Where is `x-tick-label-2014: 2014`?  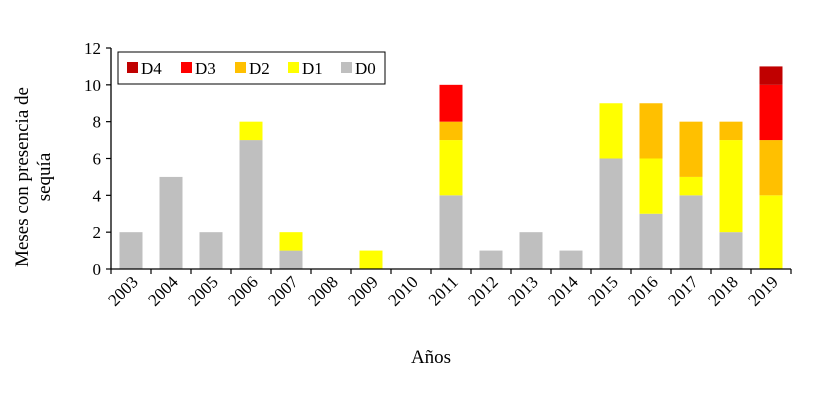 x-tick-label-2014: 2014 is located at coordinates (563, 291).